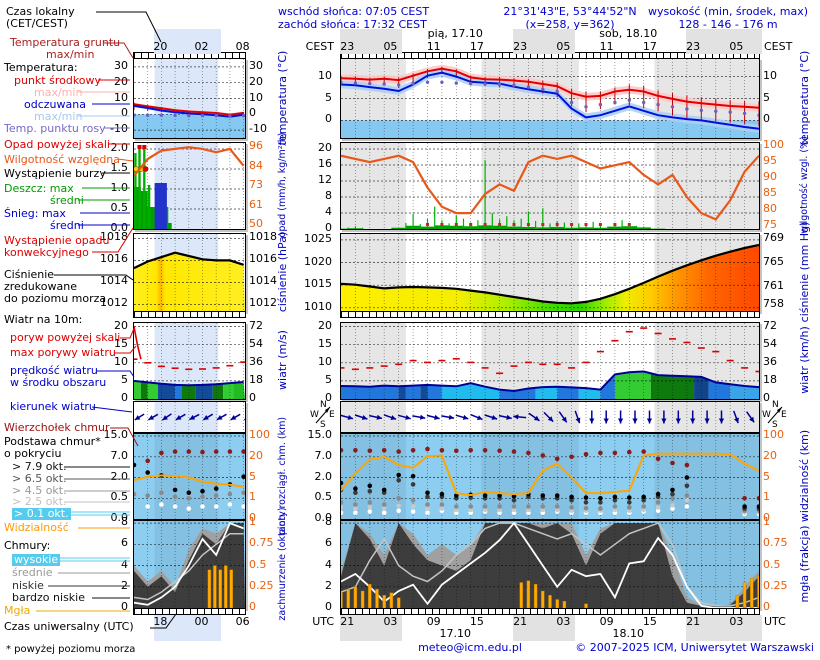  I want to click on legend-label: Temperatura:, so click(41, 67).